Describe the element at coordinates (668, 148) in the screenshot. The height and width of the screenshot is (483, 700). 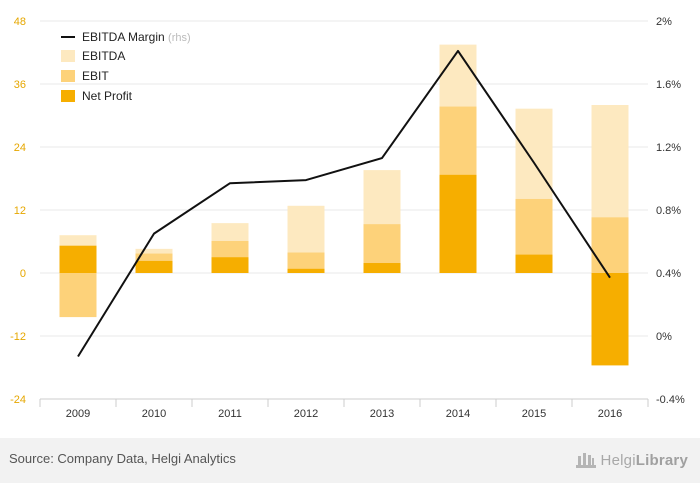
I see `right-tick-label: 1.2%` at that location.